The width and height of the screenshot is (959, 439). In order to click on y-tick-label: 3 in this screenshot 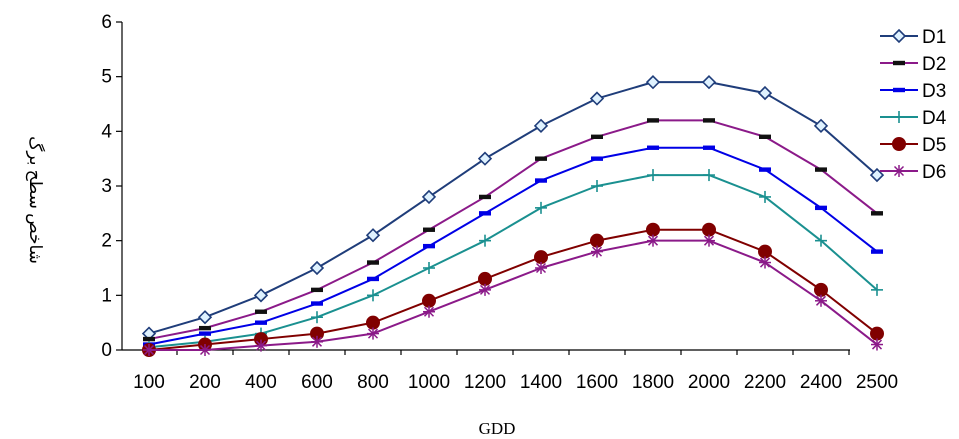, I will do `click(106, 186)`.